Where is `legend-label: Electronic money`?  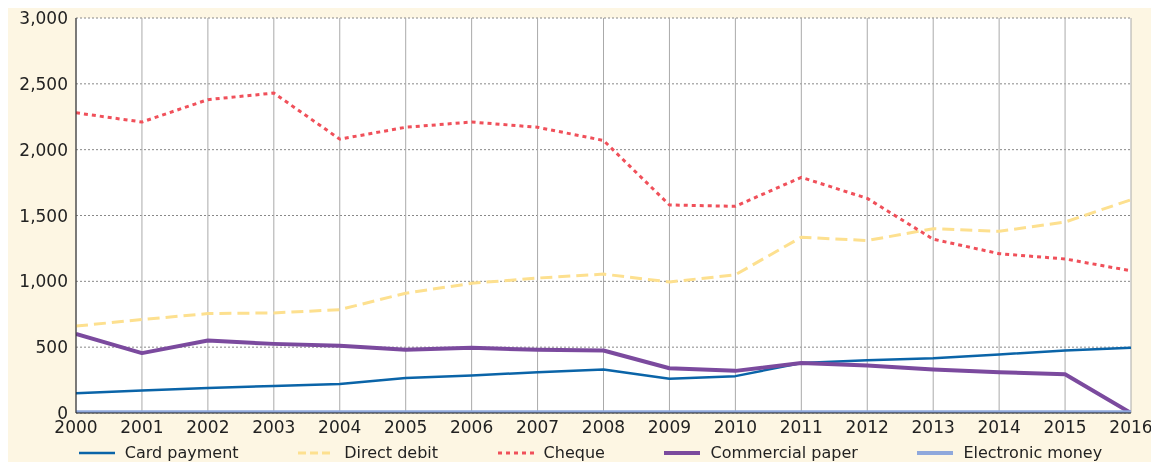
legend-label: Electronic money is located at coordinates (1033, 452).